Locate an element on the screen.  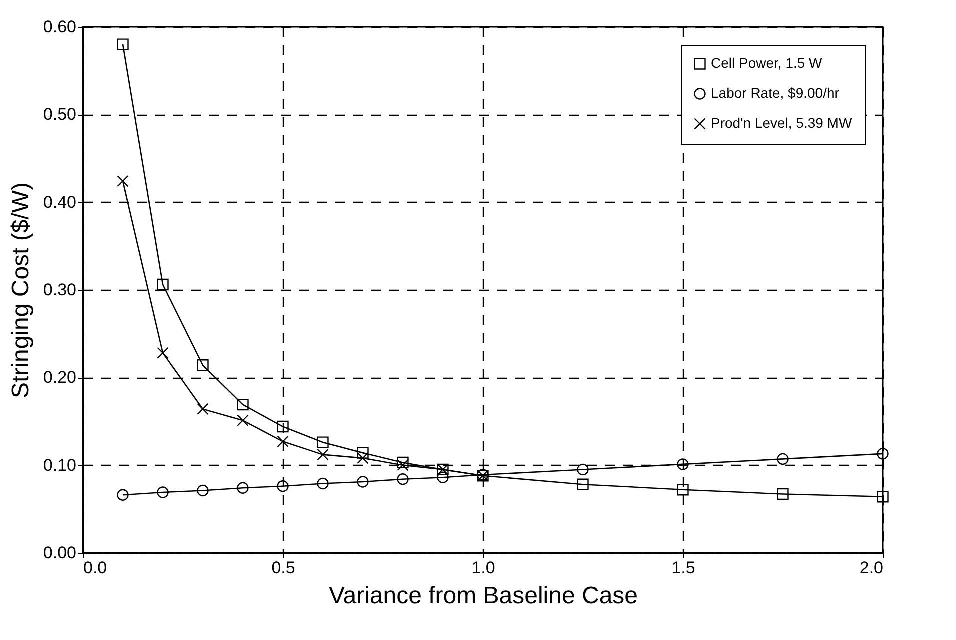
legend-label: Labor Rate, $9.00/hr is located at coordinates (775, 93).